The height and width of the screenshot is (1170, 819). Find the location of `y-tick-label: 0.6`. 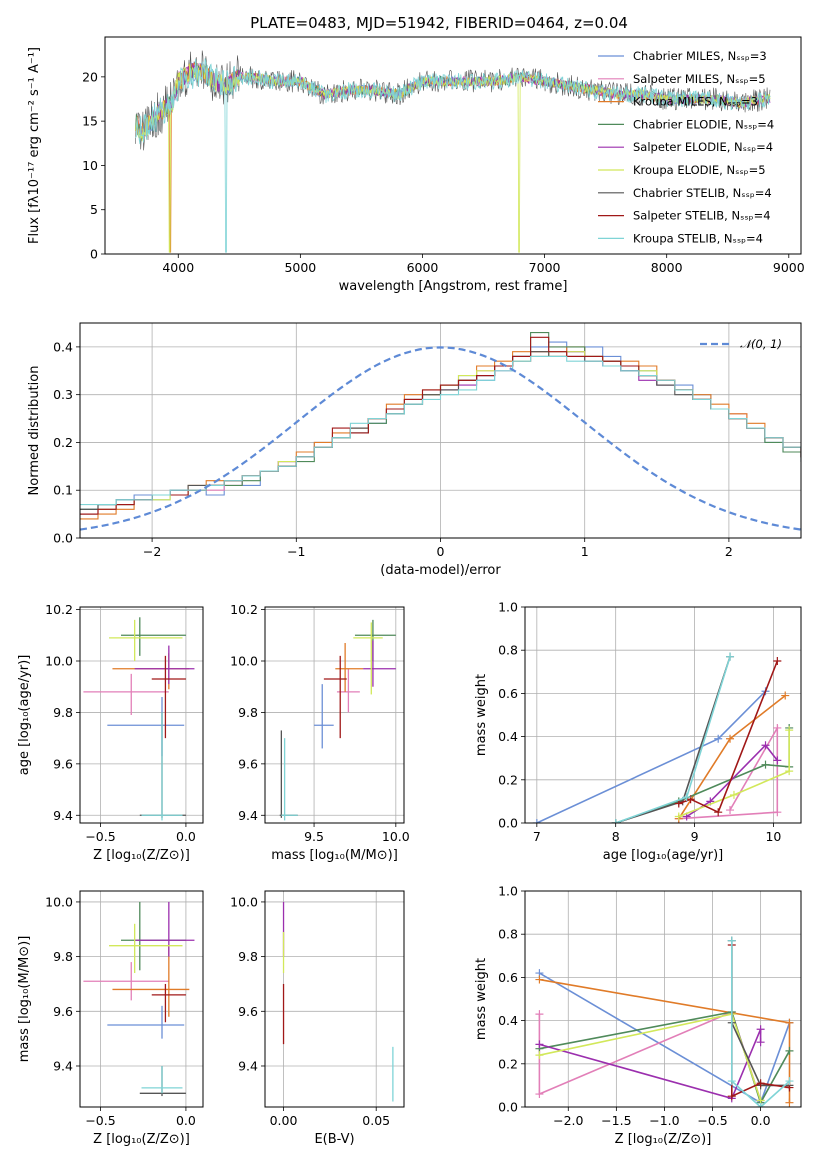

y-tick-label: 0.6 is located at coordinates (508, 693).